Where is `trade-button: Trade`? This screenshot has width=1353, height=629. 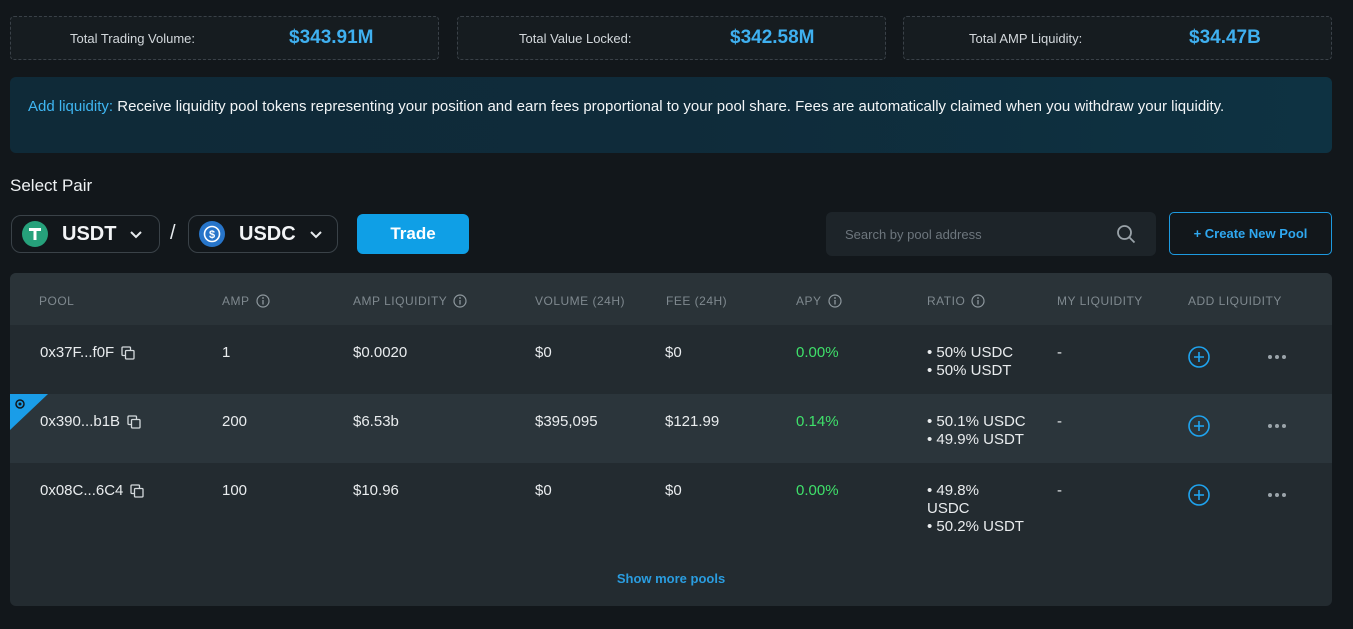
trade-button: Trade is located at coordinates (413, 234).